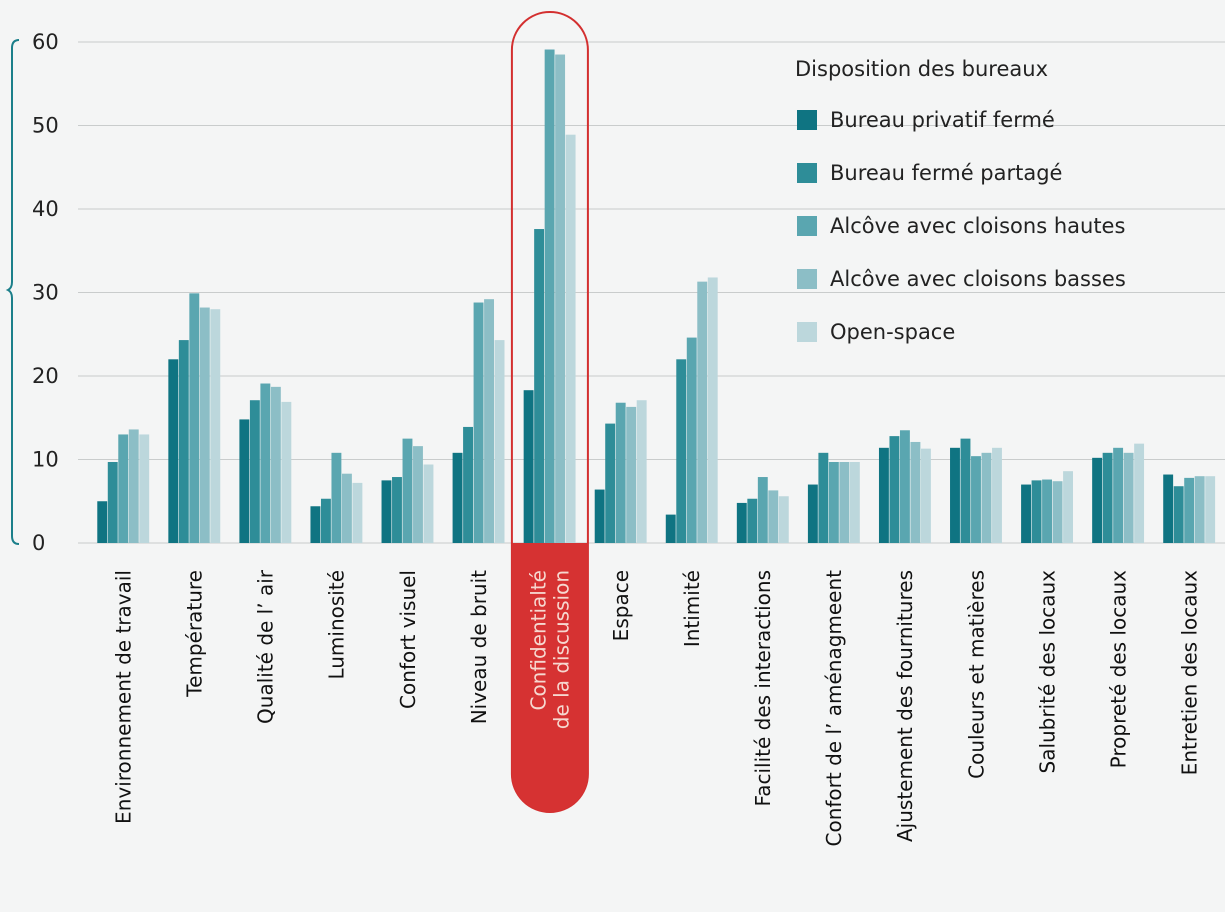 Image resolution: width=1225 pixels, height=912 pixels. Describe the element at coordinates (621, 605) in the screenshot. I see `x-tick-label: Espace` at that location.